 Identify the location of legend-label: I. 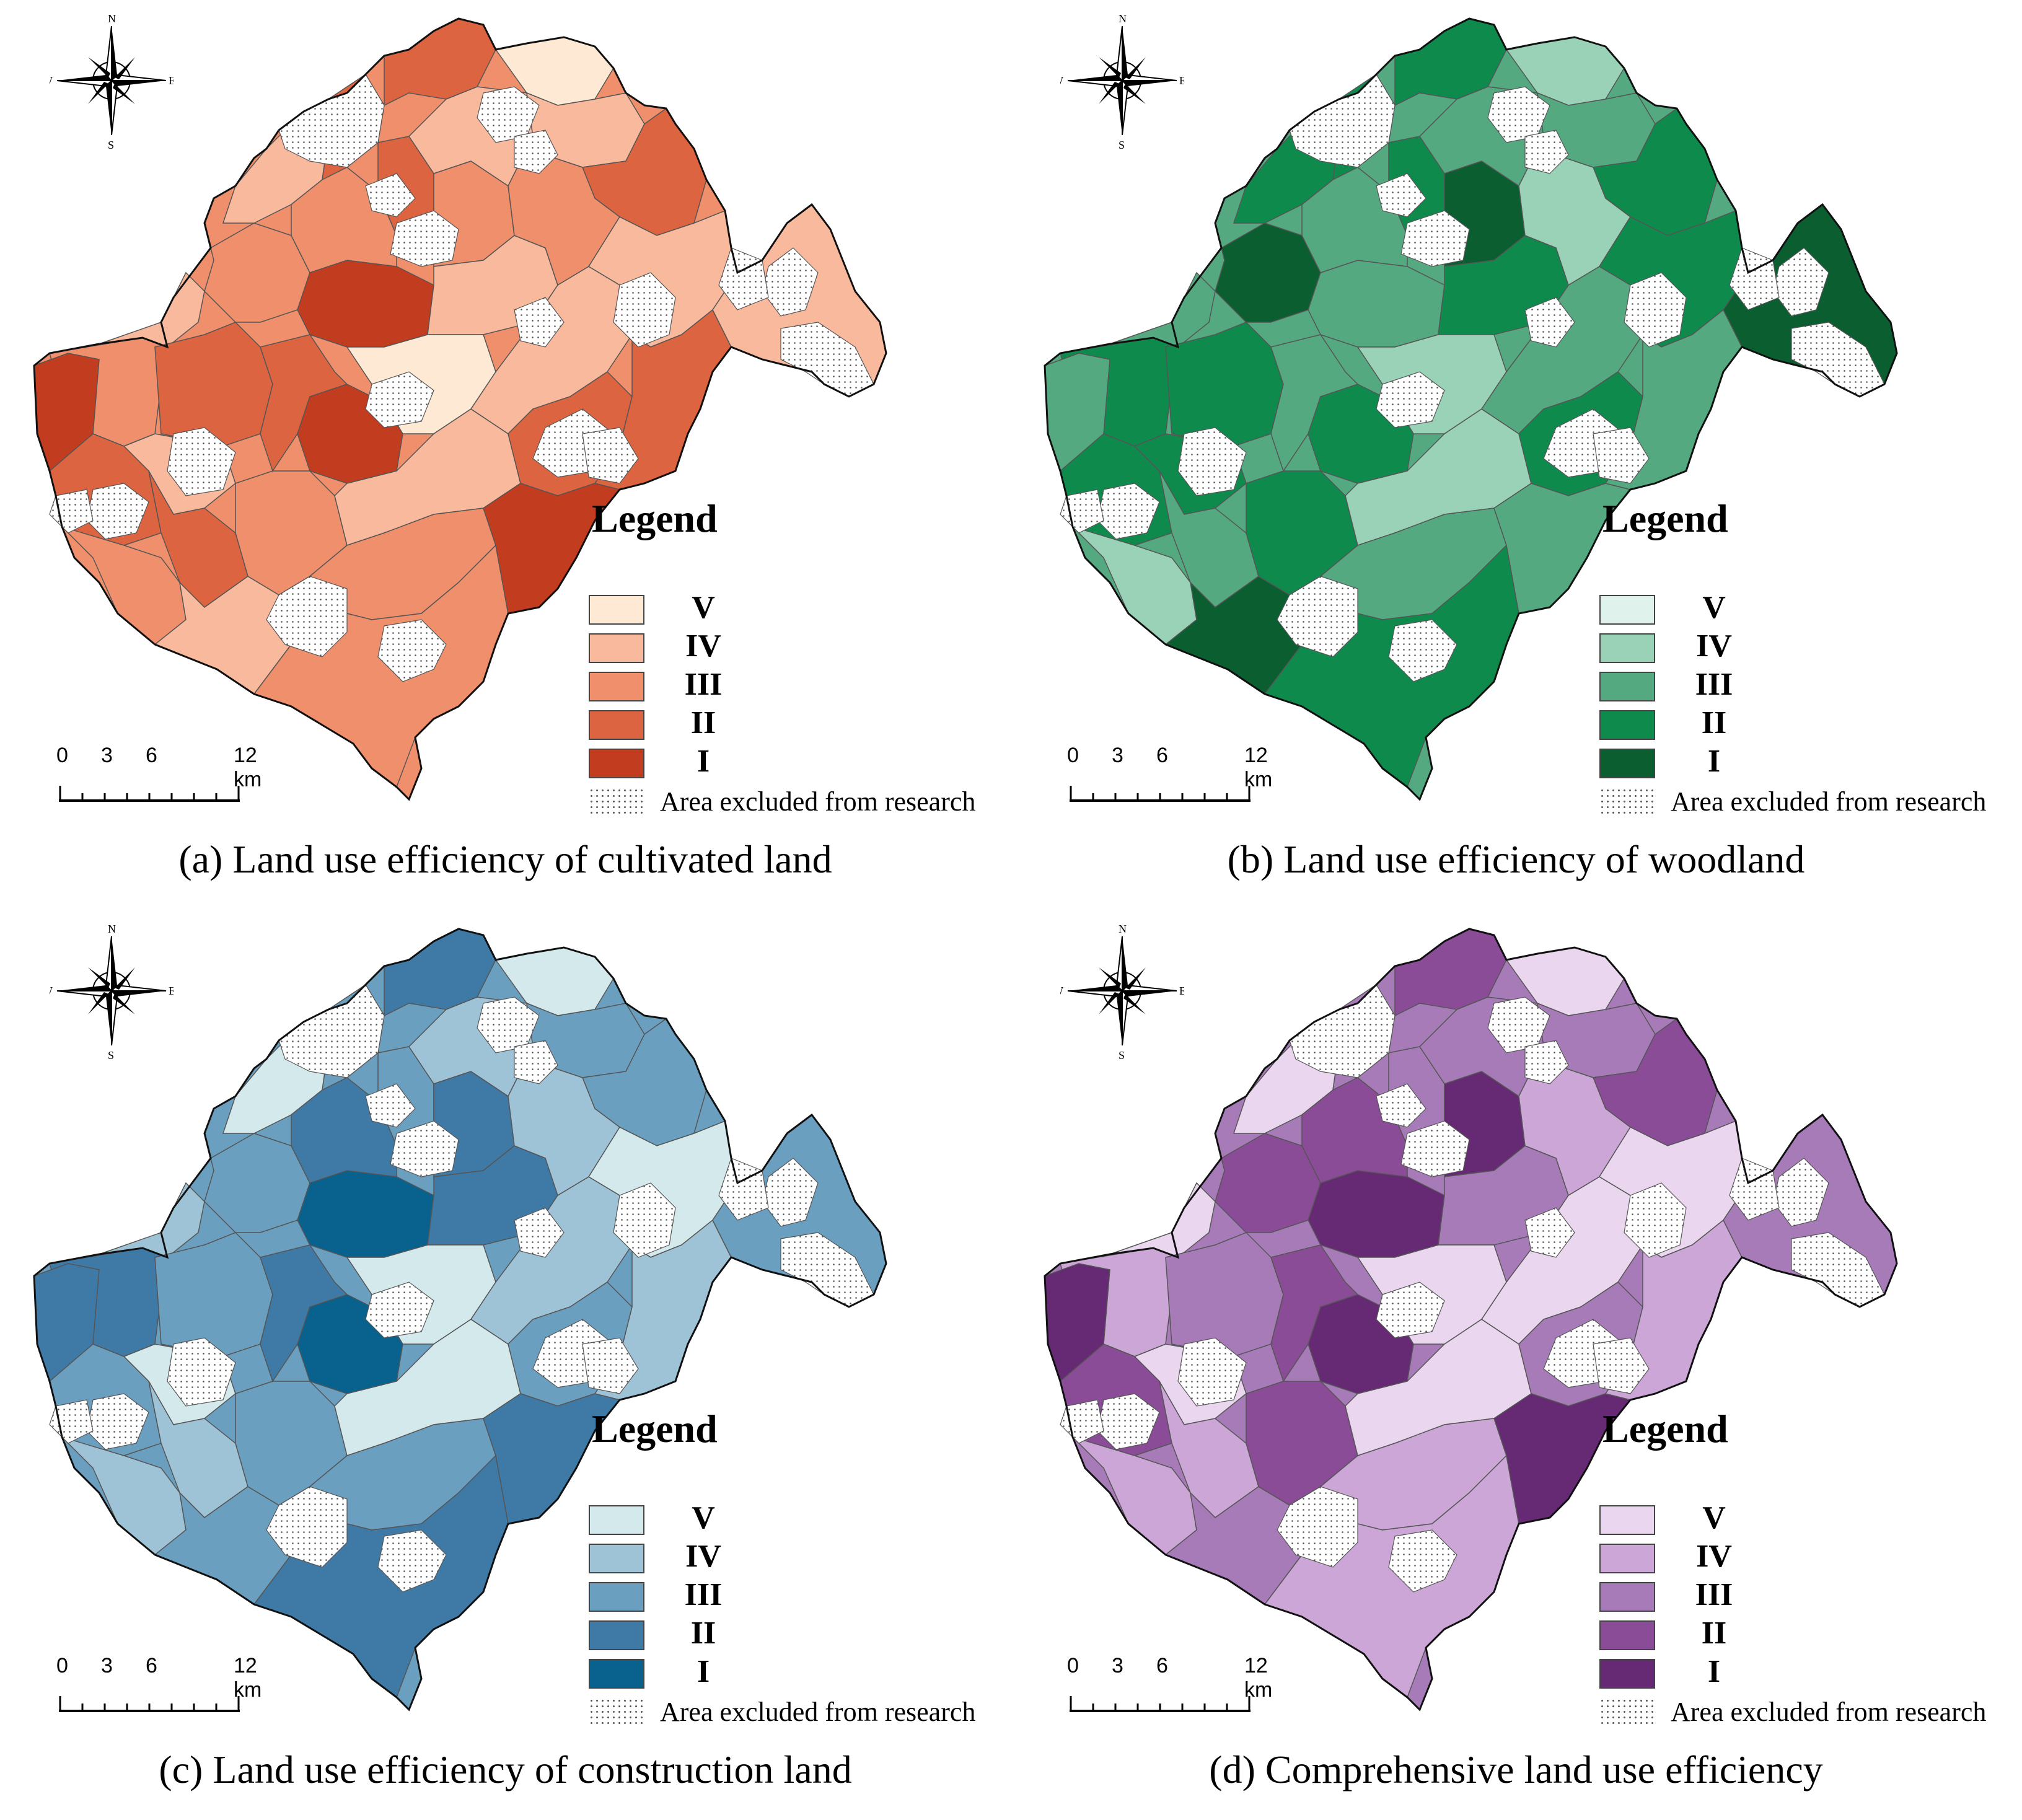
(1714, 1672).